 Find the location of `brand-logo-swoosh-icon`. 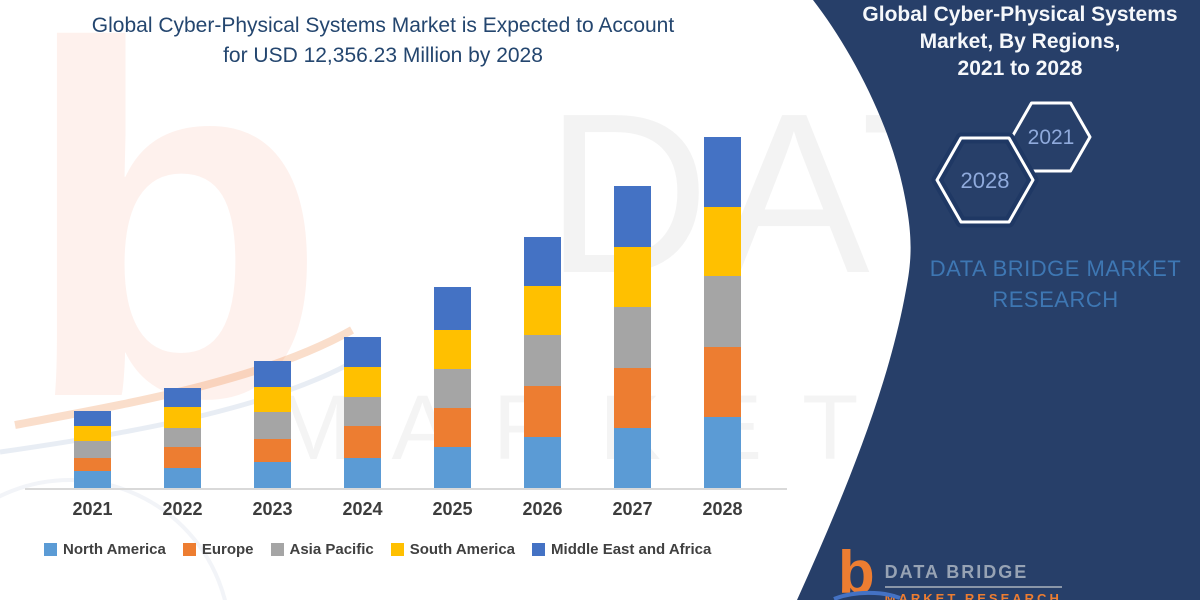

brand-logo-swoosh-icon is located at coordinates (867, 595).